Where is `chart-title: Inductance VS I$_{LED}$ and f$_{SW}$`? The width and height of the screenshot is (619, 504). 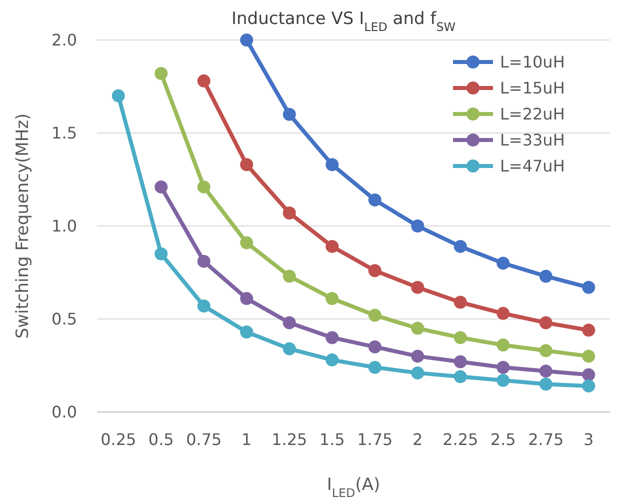 chart-title: Inductance VS I$_{LED}$ and f$_{SW}$ is located at coordinates (344, 21).